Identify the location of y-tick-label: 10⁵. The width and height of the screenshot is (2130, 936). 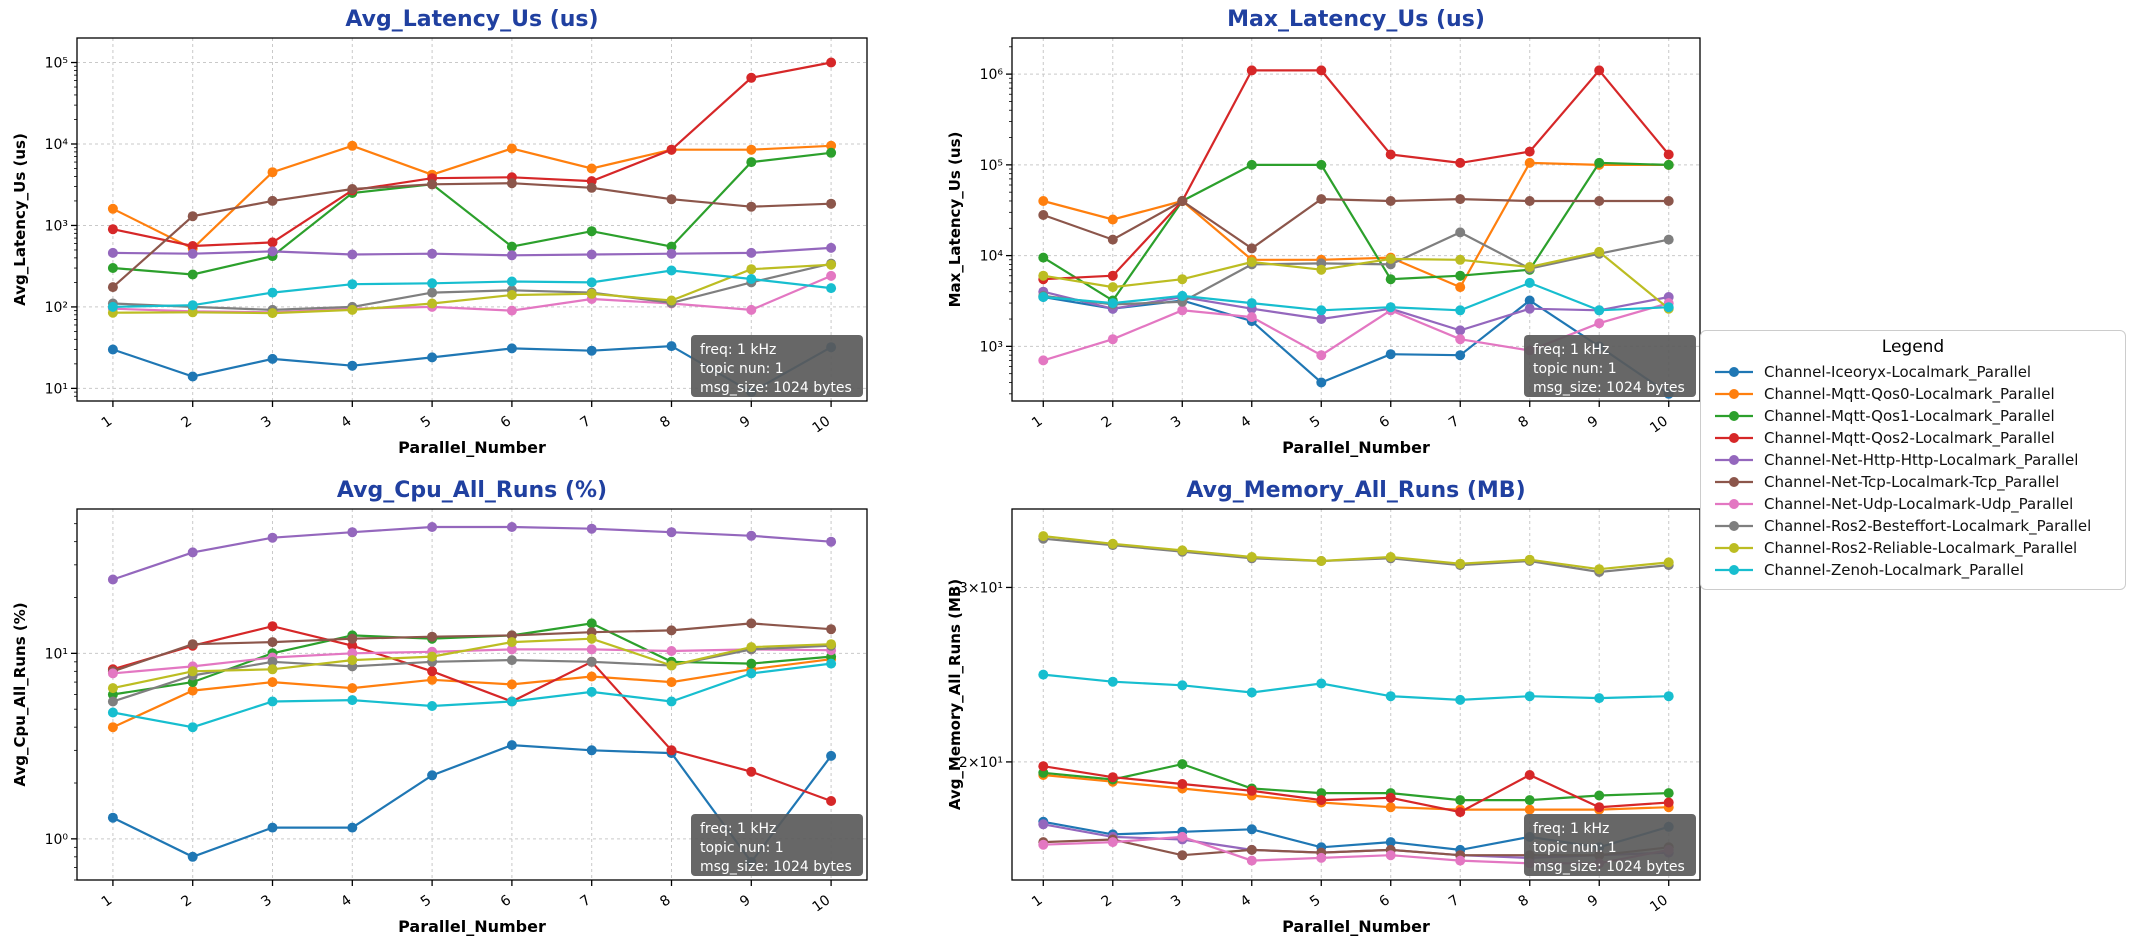
(56, 64).